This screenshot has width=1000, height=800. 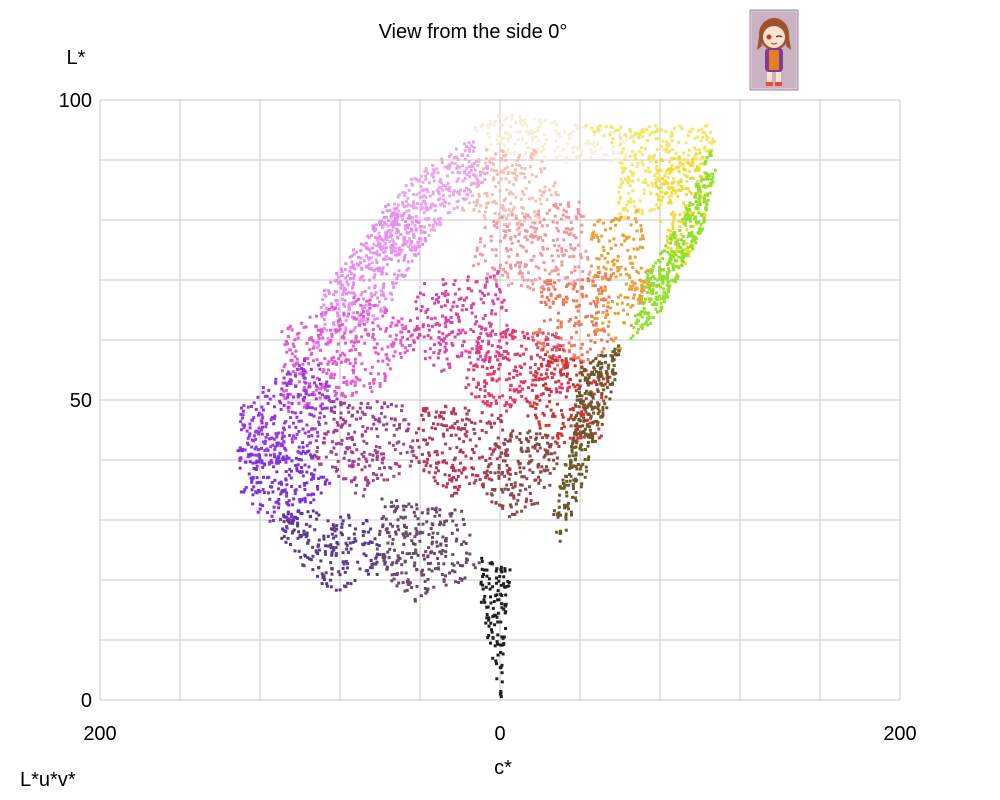 What do you see at coordinates (288, 412) in the screenshot?
I see `scatter-point-group` at bounding box center [288, 412].